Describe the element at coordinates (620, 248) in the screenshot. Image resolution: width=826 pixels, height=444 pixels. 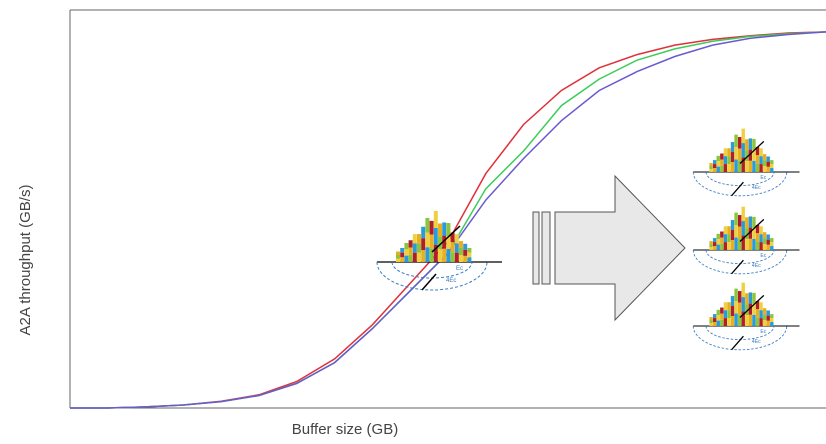
I see `arrow-head` at that location.